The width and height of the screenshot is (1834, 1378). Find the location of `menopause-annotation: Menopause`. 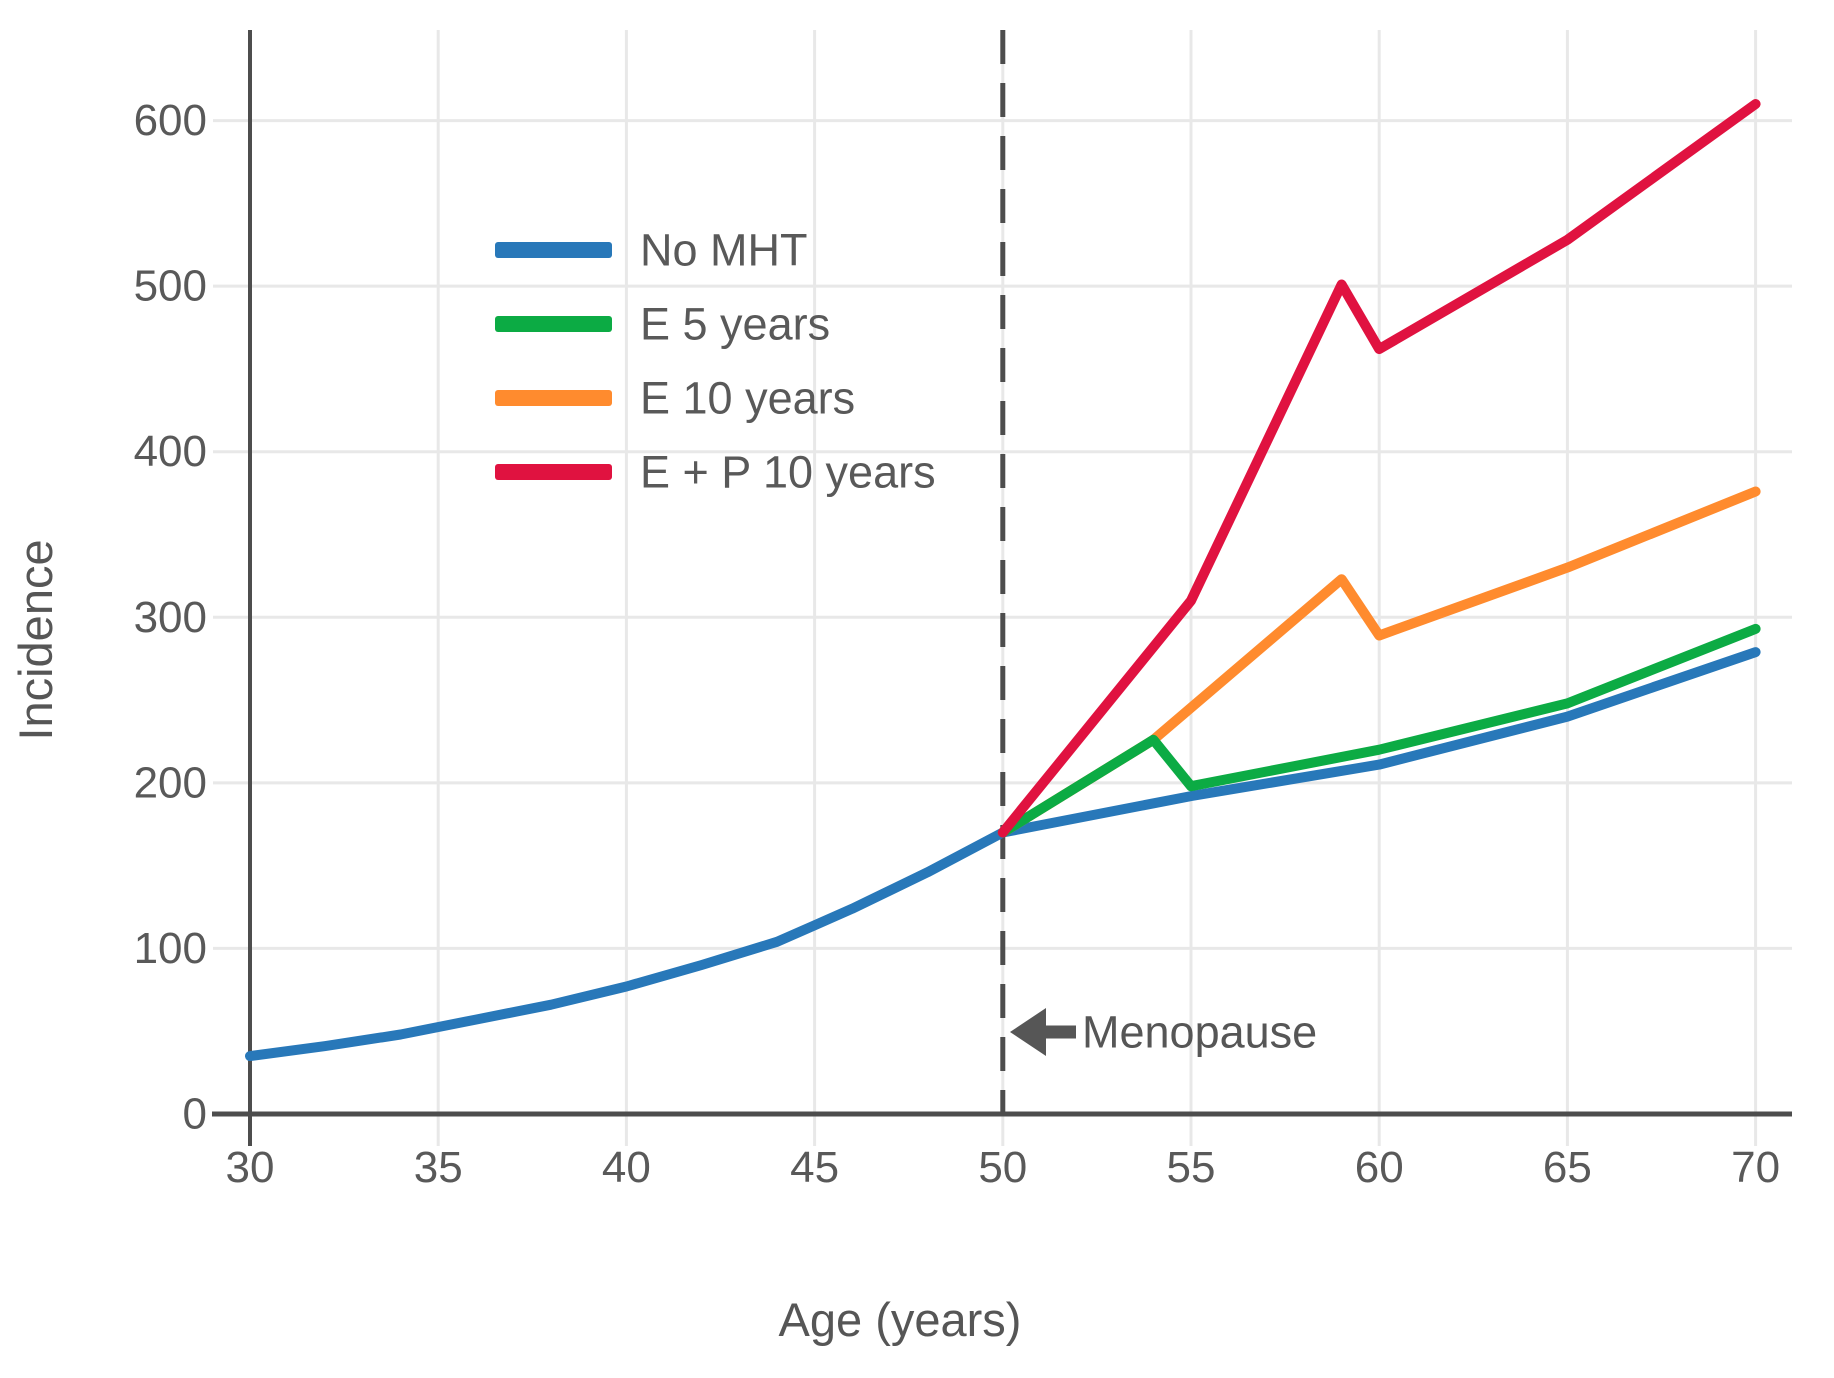

menopause-annotation: Menopause is located at coordinates (1163, 1032).